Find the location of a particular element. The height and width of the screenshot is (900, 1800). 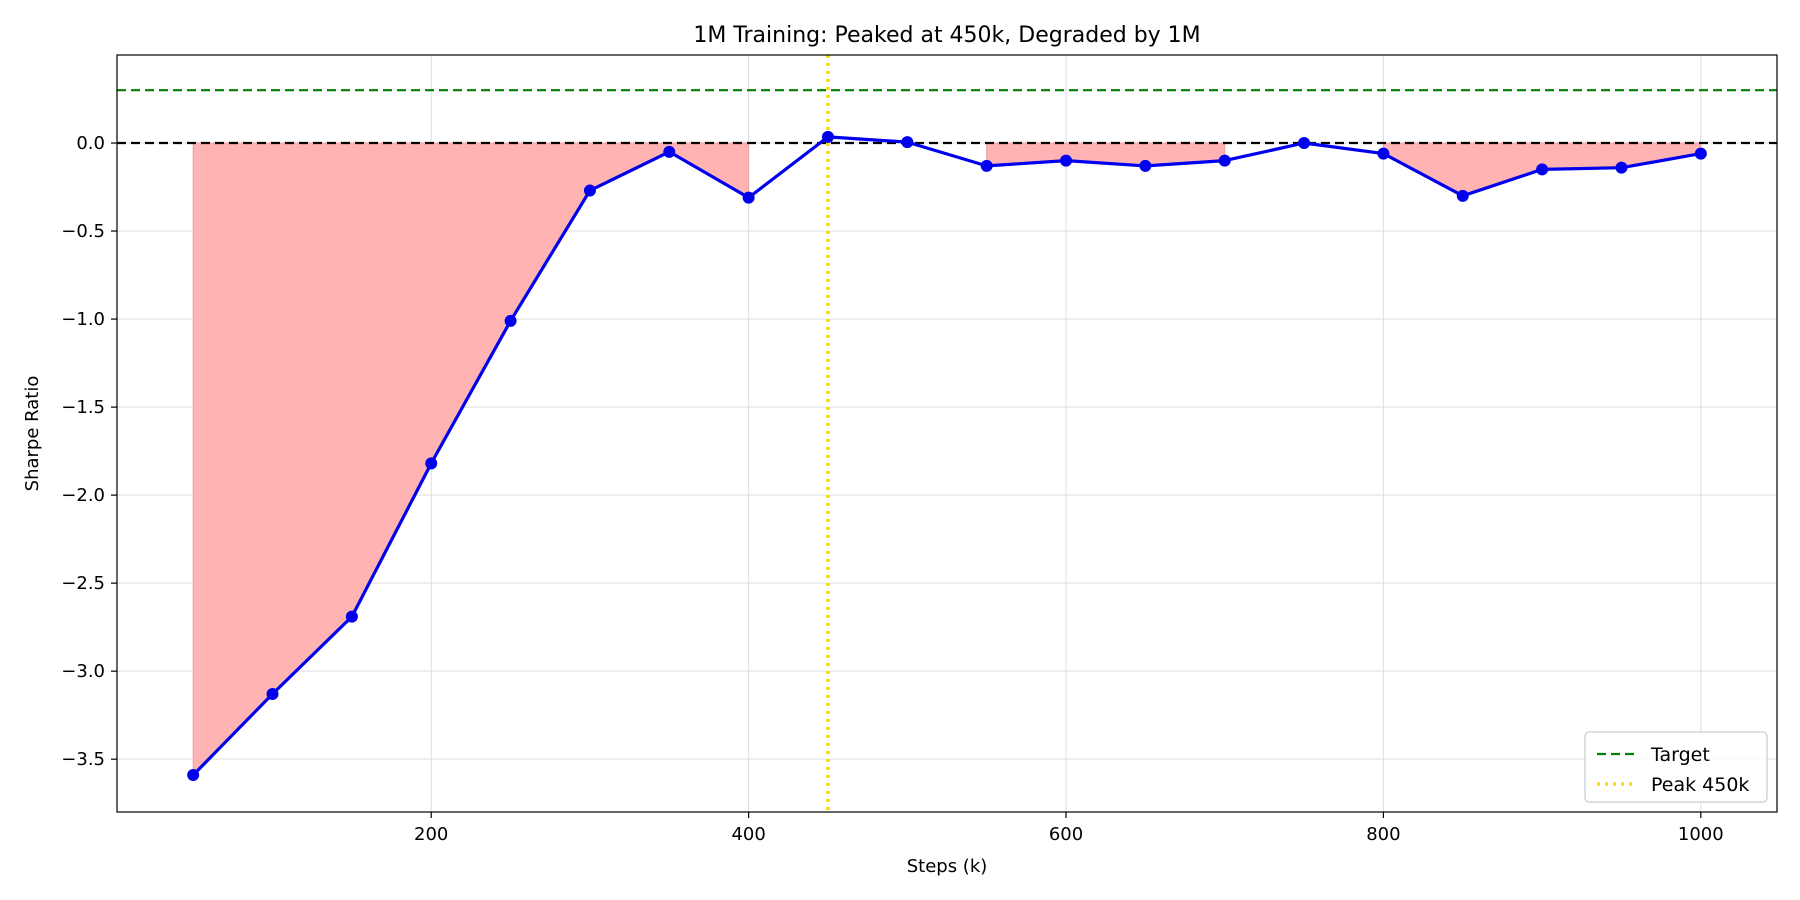

y-tick-label: −3.5 is located at coordinates (83, 759).